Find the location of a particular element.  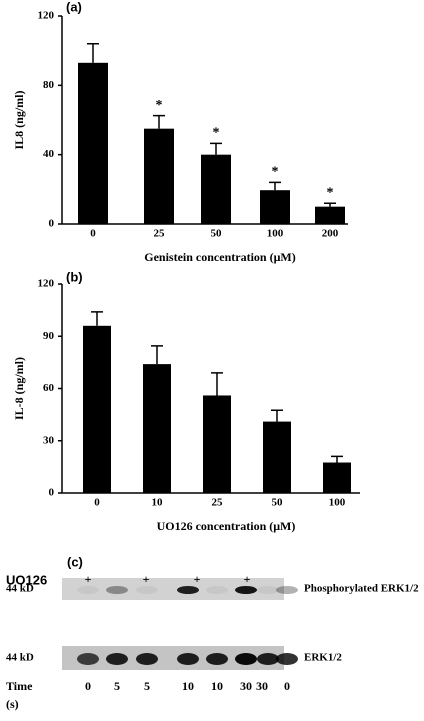

time-label: Time is located at coordinates (19, 686).